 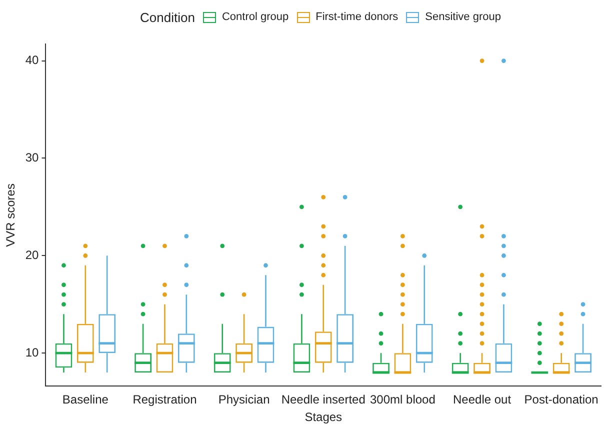 What do you see at coordinates (482, 399) in the screenshot?
I see `x-tick-label: Needle out` at bounding box center [482, 399].